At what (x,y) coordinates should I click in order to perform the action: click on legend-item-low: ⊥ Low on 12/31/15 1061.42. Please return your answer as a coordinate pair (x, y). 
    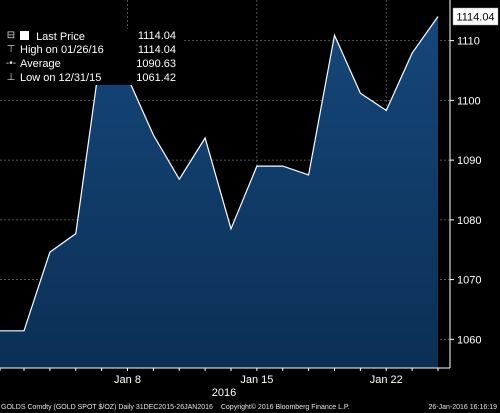
    Looking at the image, I should click on (91, 78).